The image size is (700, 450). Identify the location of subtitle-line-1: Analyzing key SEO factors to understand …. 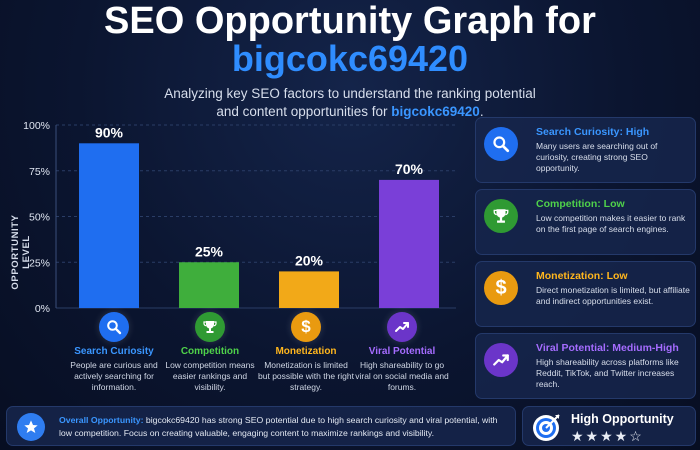
(350, 93).